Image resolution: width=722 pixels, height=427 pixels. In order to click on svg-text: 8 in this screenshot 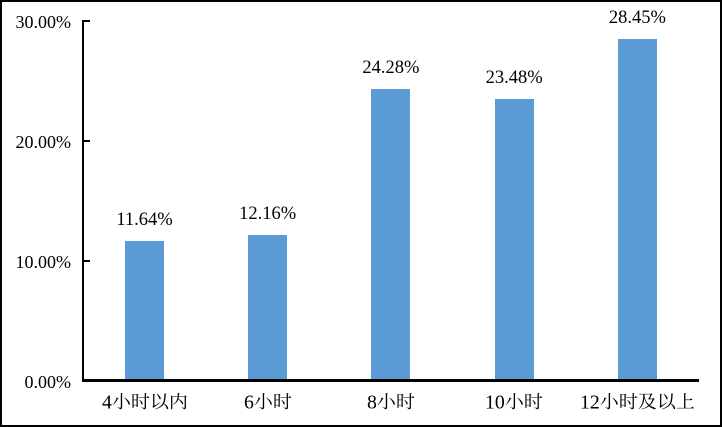, I will do `click(372, 403)`.